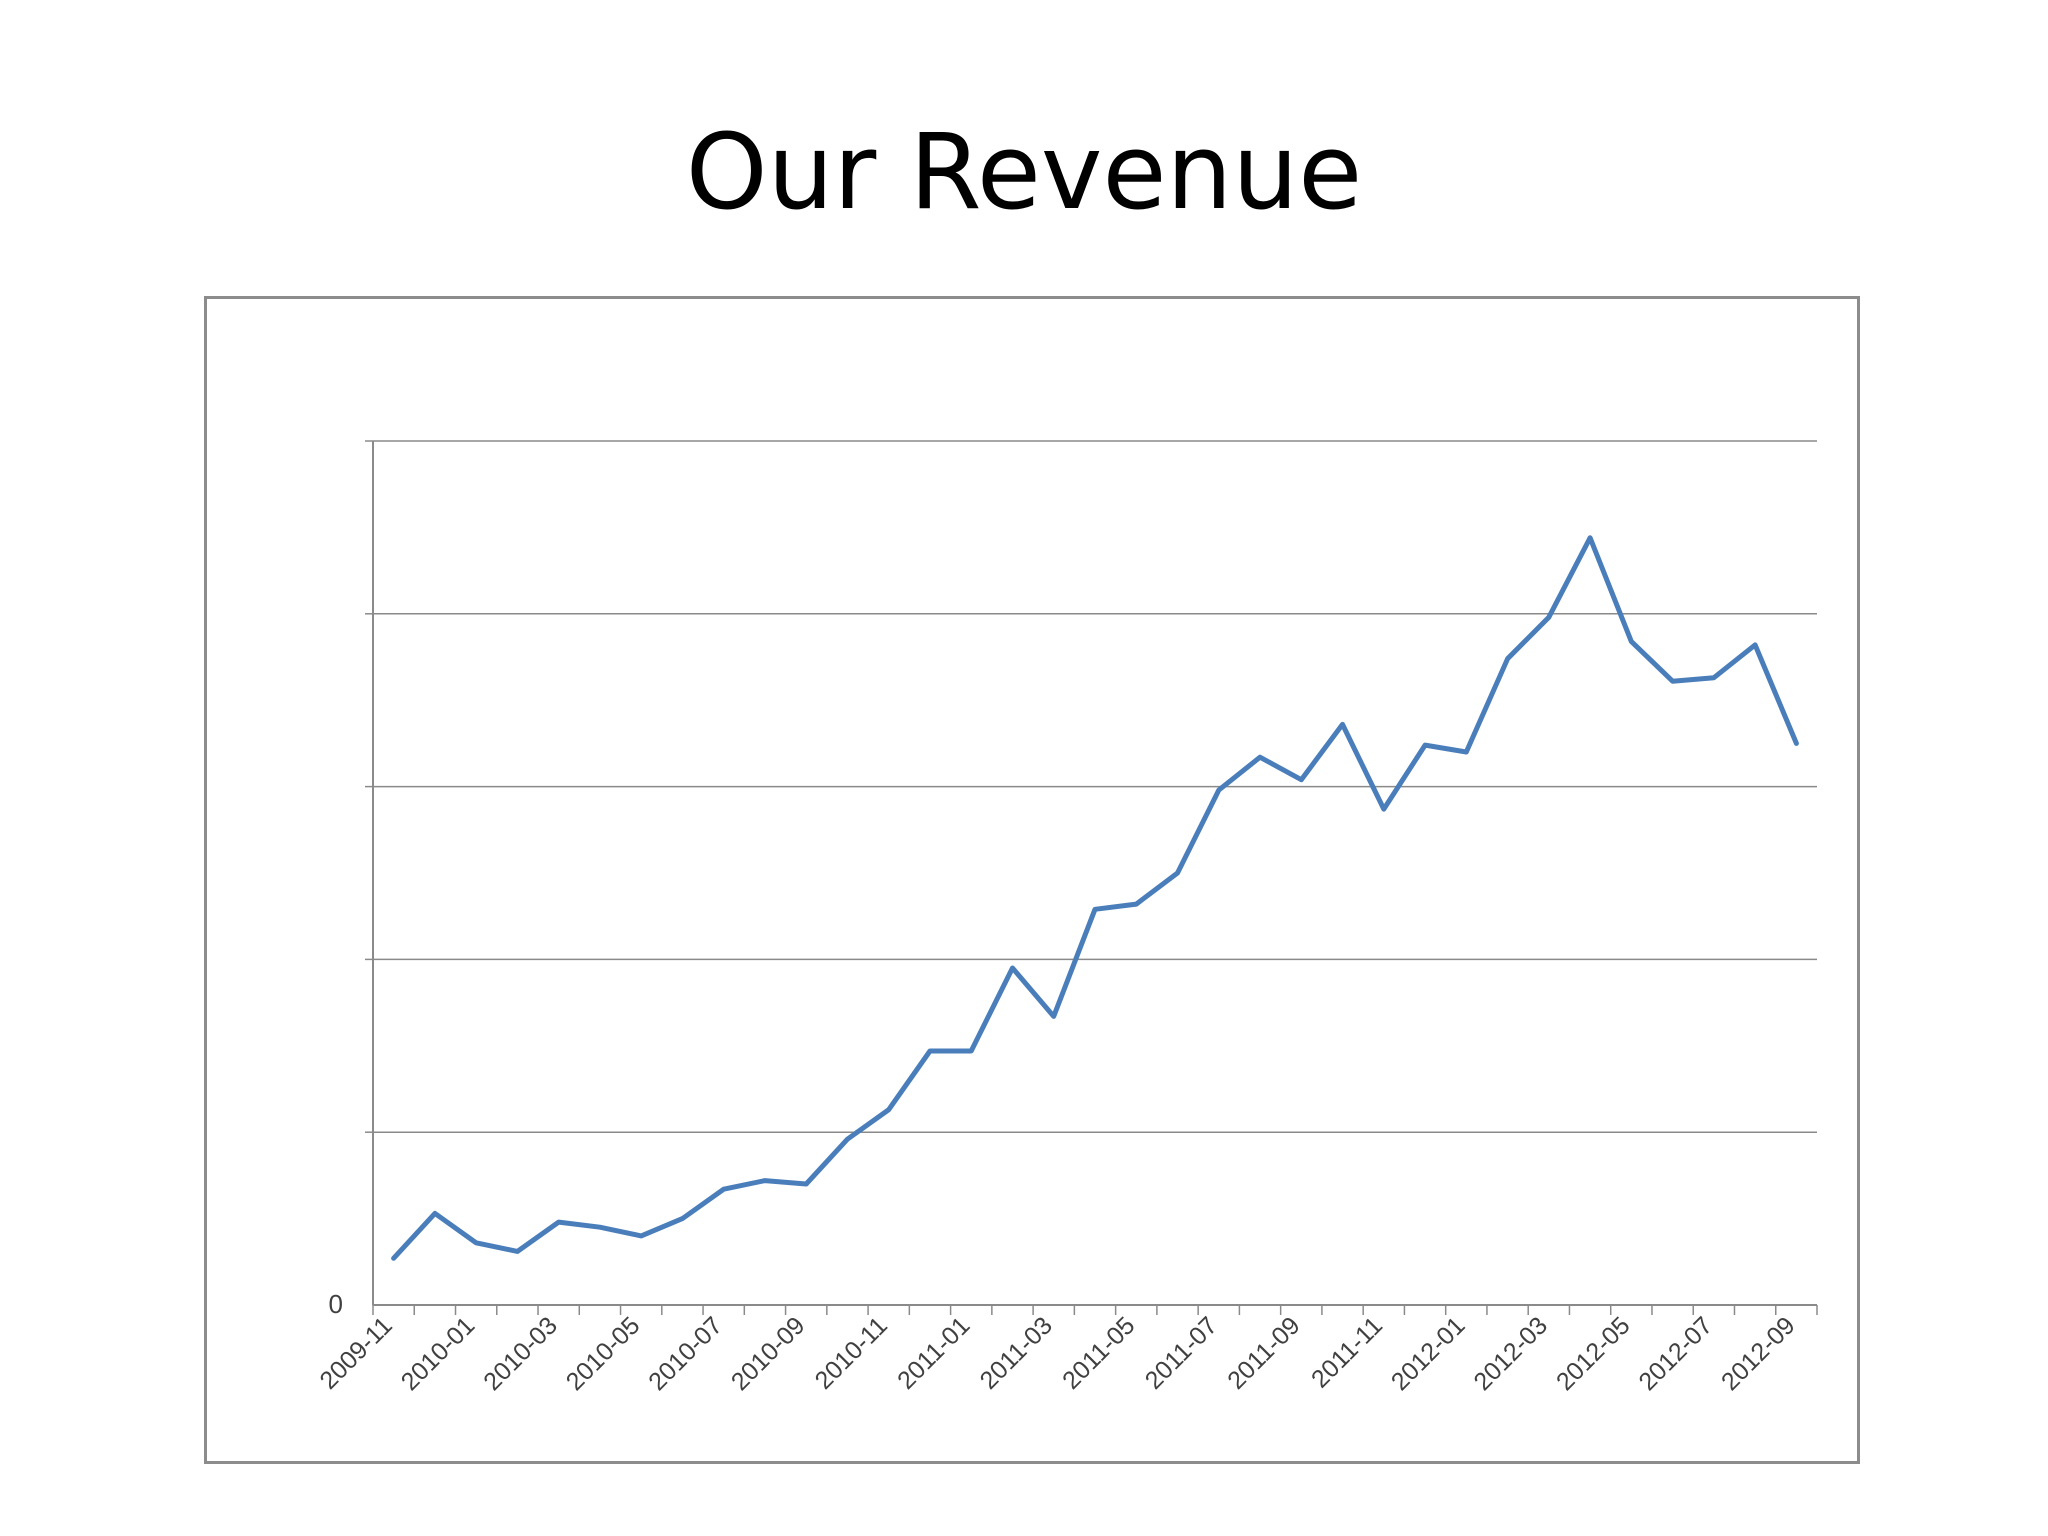 This screenshot has height=1536, width=2048. I want to click on y-axis-ticks: 0, so click(351, 879).